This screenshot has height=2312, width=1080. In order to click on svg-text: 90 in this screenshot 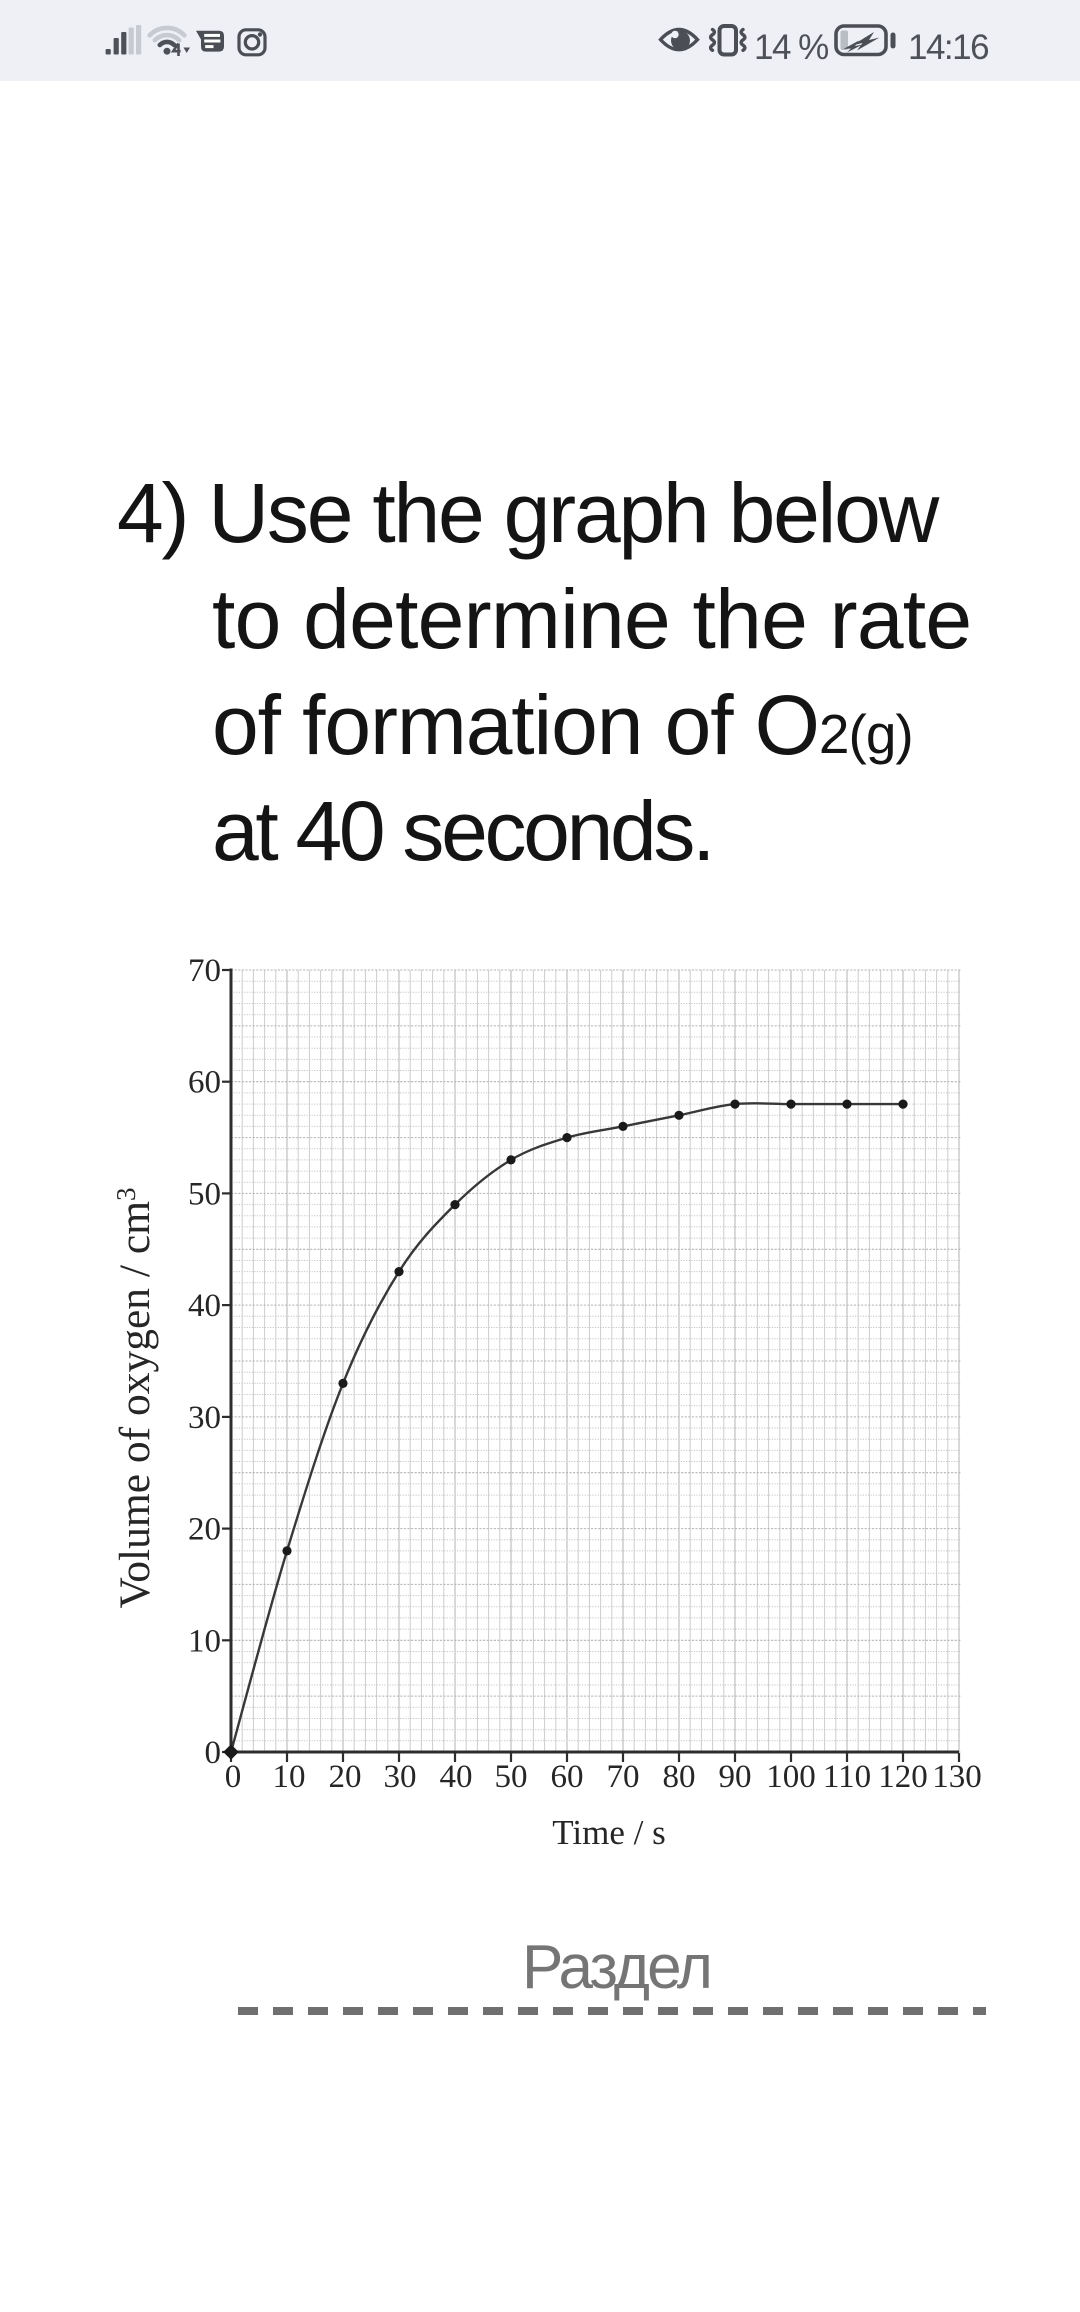, I will do `click(735, 1777)`.